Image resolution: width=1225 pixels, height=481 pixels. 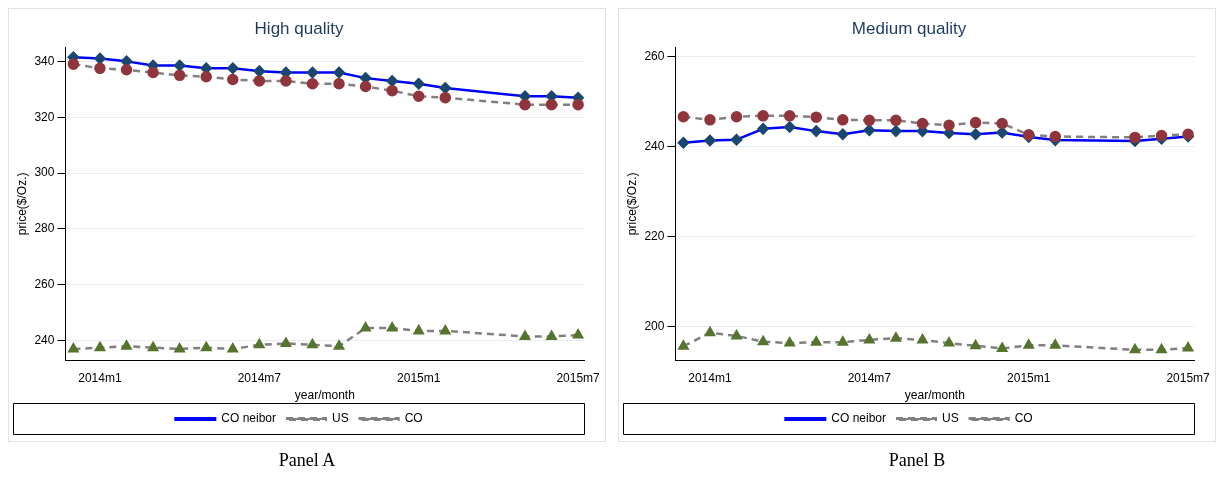 What do you see at coordinates (654, 235) in the screenshot?
I see `y-tick-label: 220` at bounding box center [654, 235].